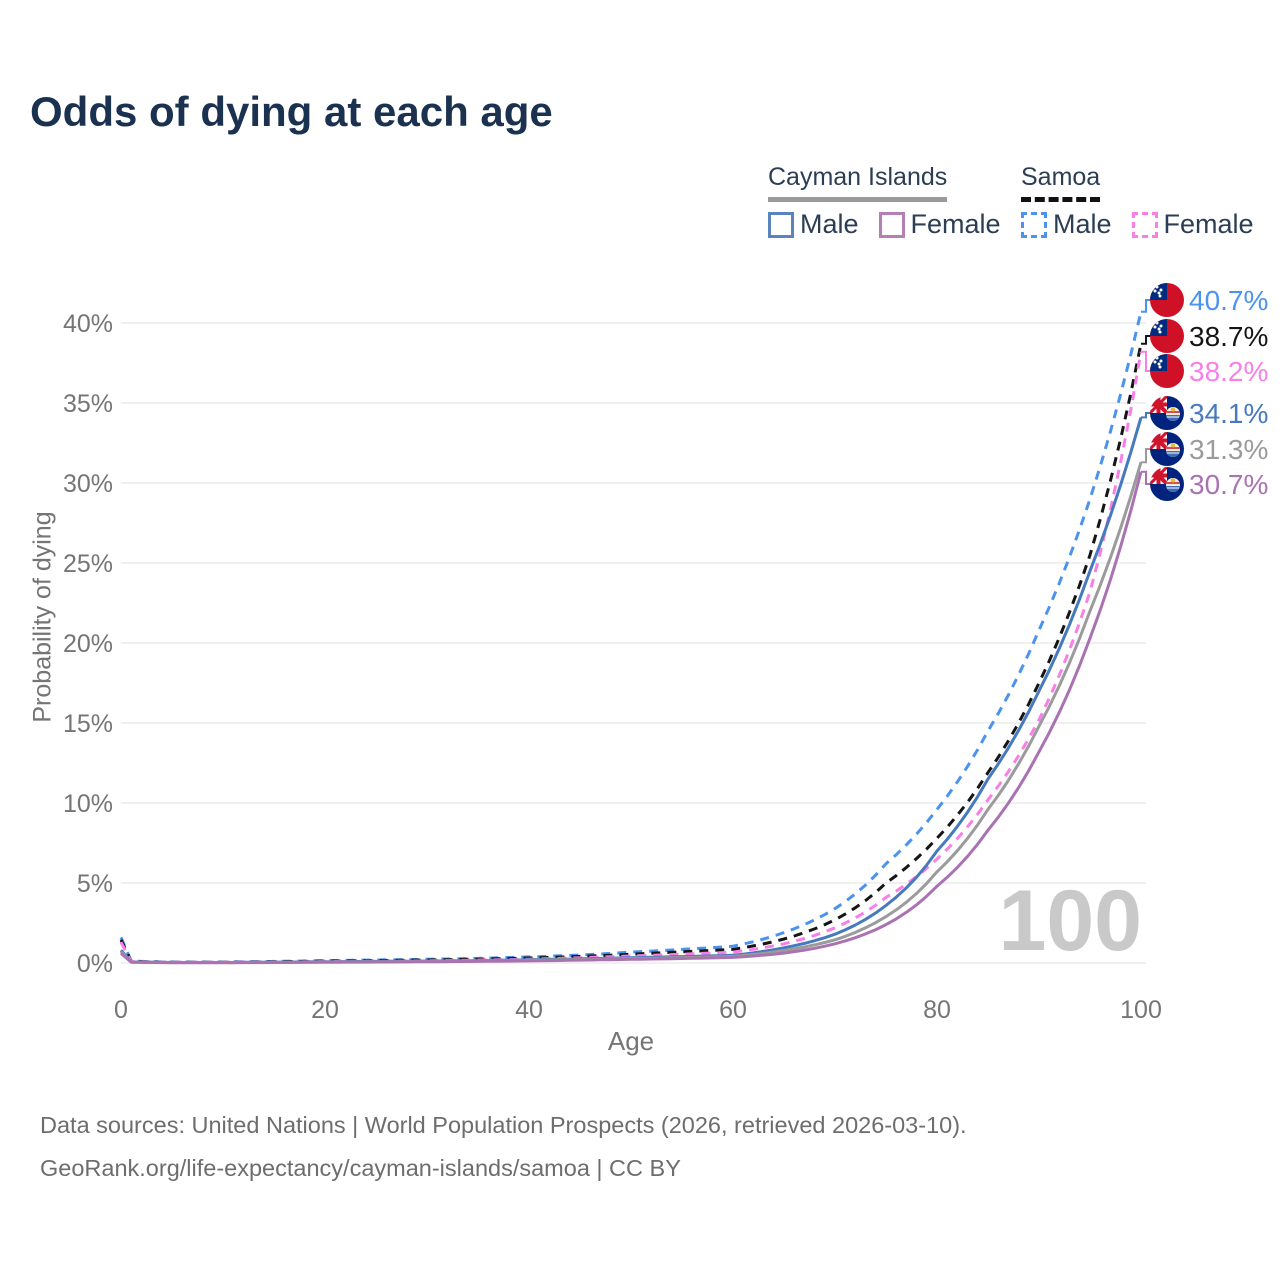 The image size is (1280, 1280). Describe the element at coordinates (88, 564) in the screenshot. I see `y-tick-label: 25%` at that location.